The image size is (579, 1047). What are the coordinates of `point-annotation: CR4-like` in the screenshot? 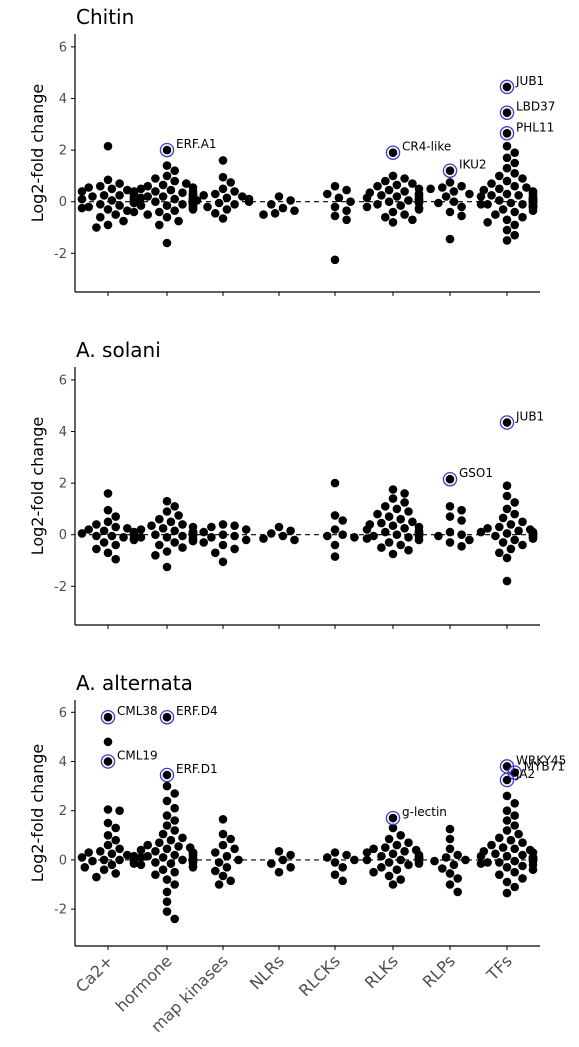 It's located at (426, 147).